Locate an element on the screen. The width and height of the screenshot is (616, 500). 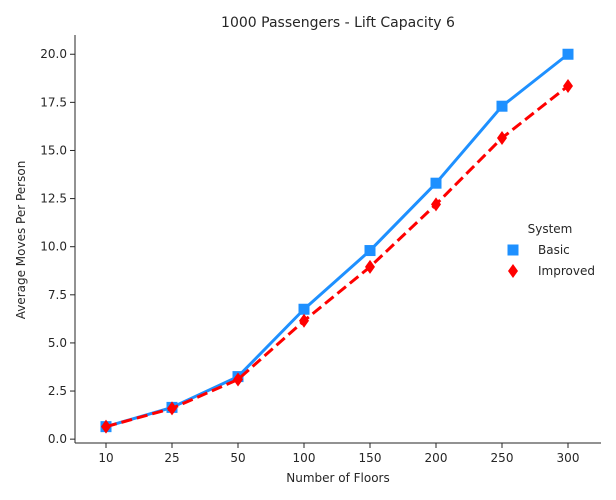
y-tick-label: 2.5 is located at coordinates (57, 391).